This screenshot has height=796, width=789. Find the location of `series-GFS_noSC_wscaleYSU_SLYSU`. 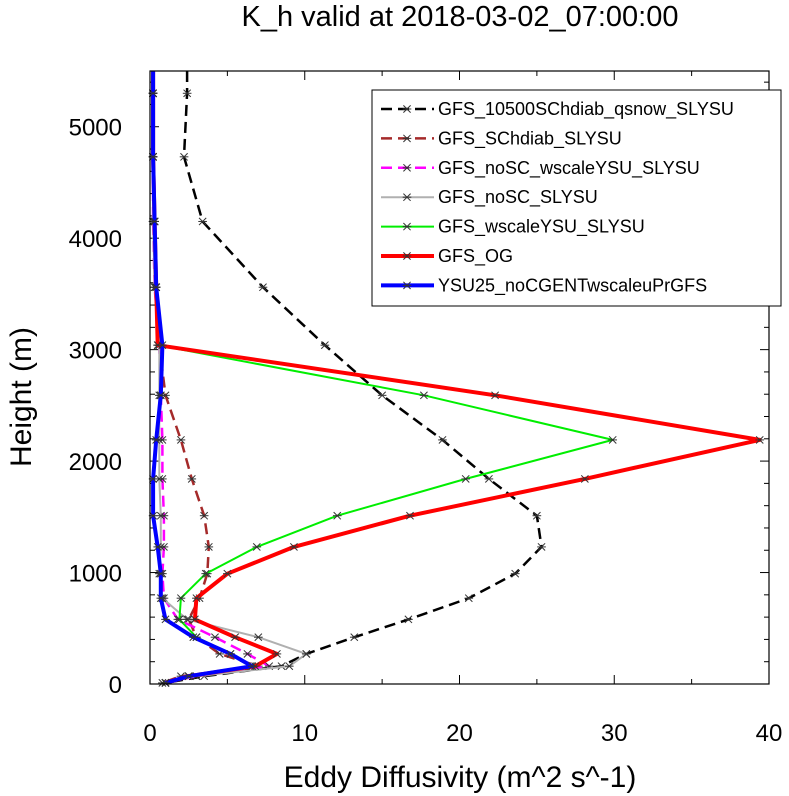

series-GFS_noSC_wscaleYSU_SLYSU is located at coordinates (211, 379).